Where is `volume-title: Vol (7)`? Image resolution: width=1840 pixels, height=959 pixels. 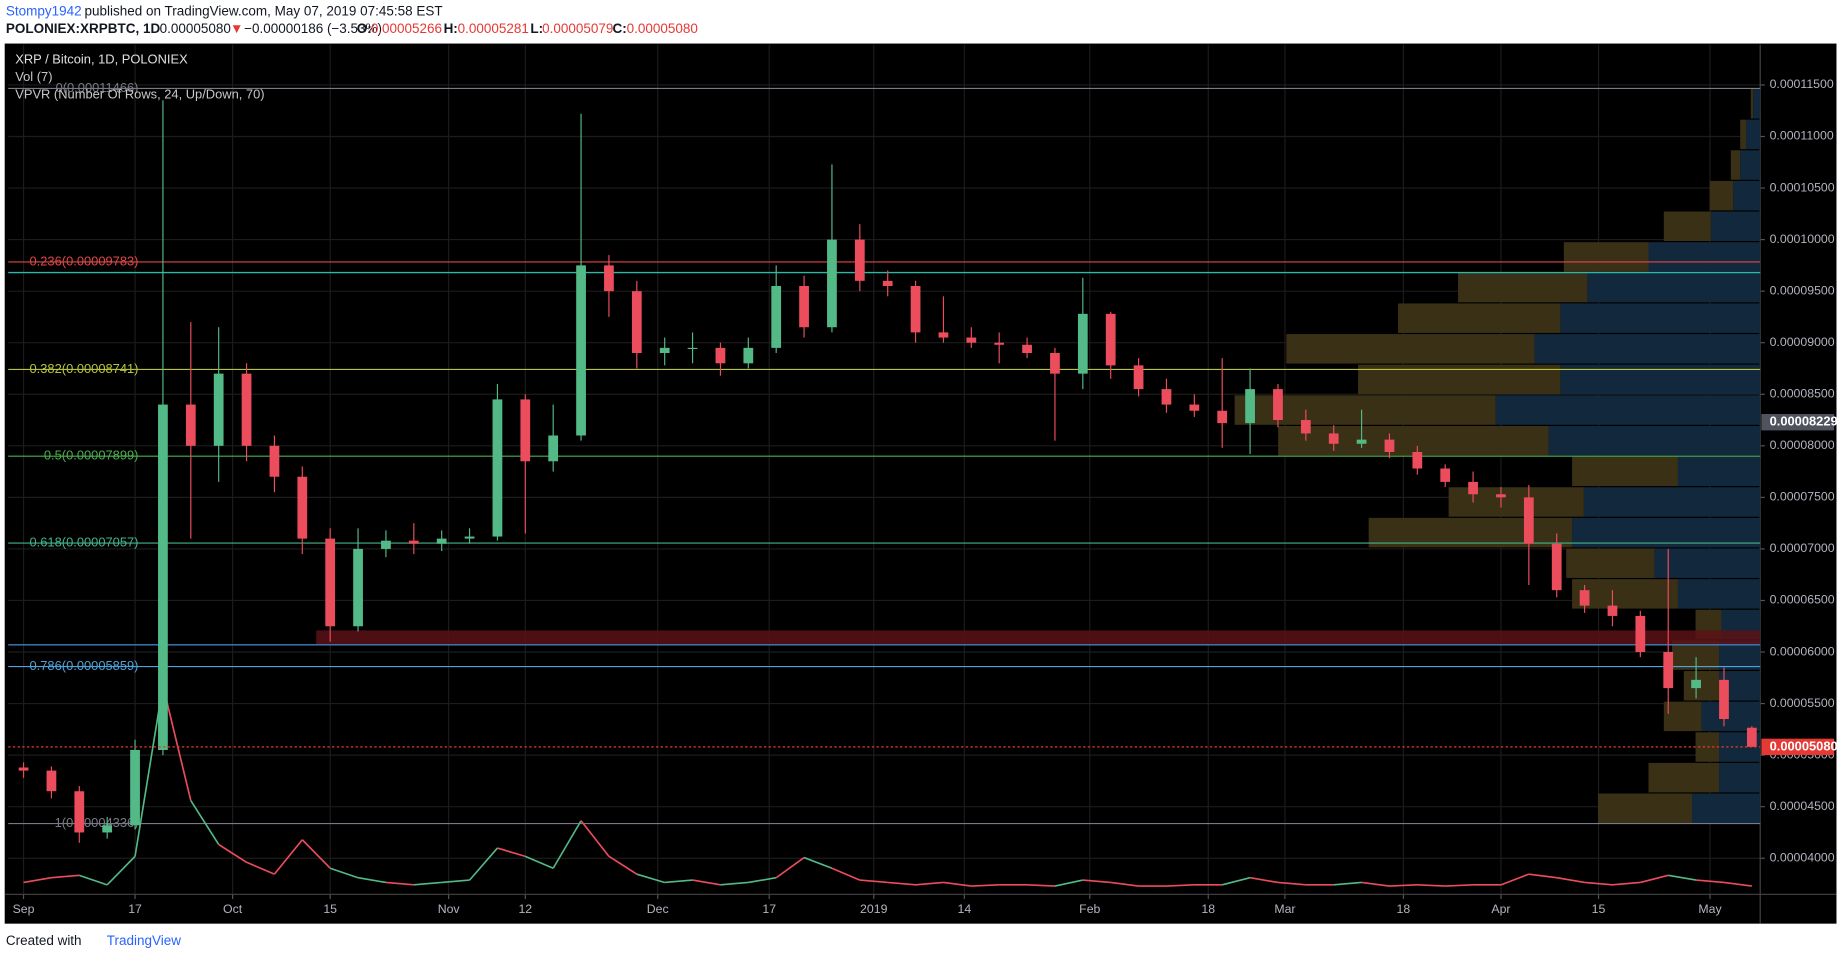
volume-title: Vol (7) is located at coordinates (33, 76).